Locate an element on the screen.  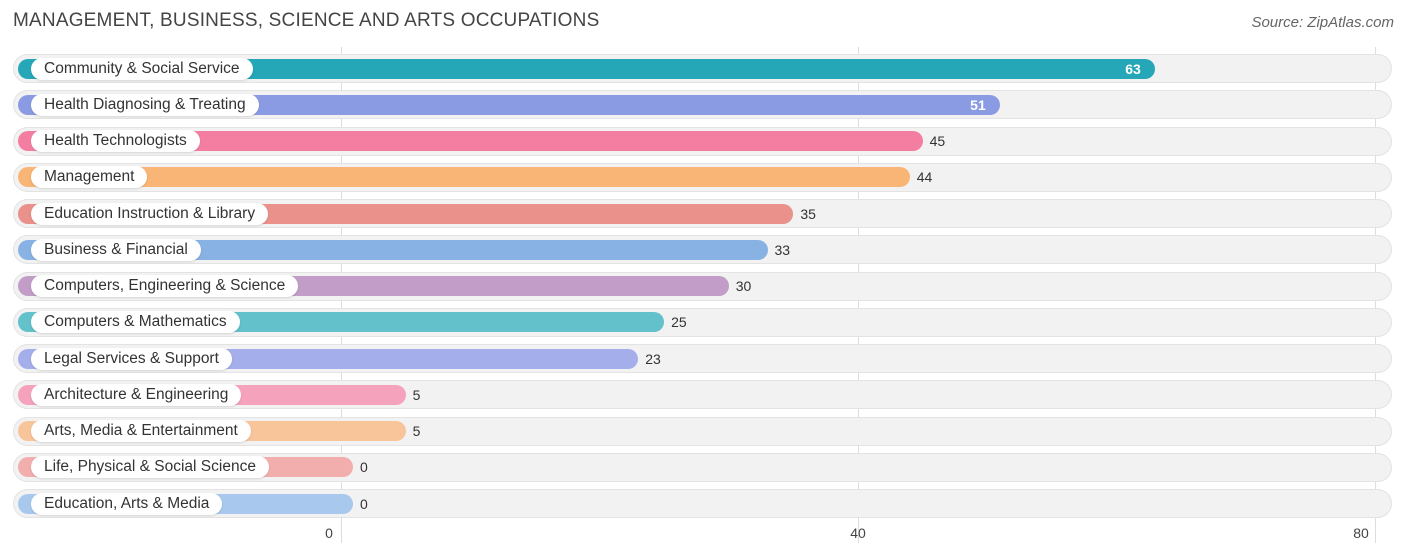
category-label: Business & Financial is located at coordinates (116, 249).